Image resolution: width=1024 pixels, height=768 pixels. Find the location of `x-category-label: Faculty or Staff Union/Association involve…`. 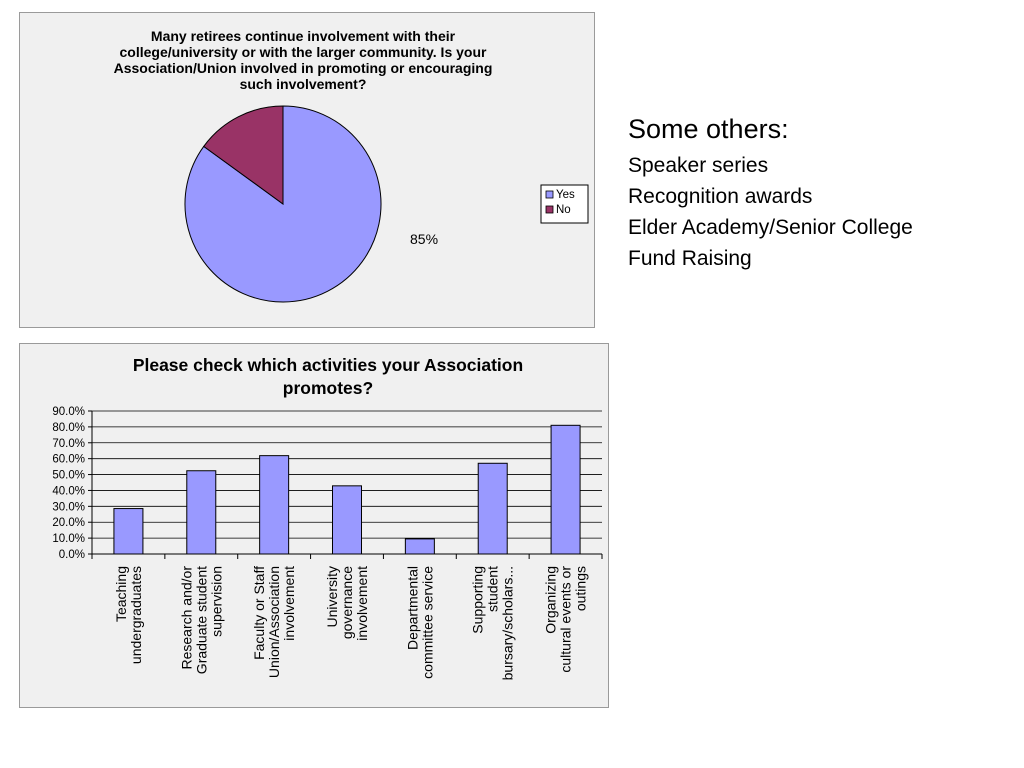

x-category-label: Faculty or Staff Union/Association involve… is located at coordinates (274, 622).